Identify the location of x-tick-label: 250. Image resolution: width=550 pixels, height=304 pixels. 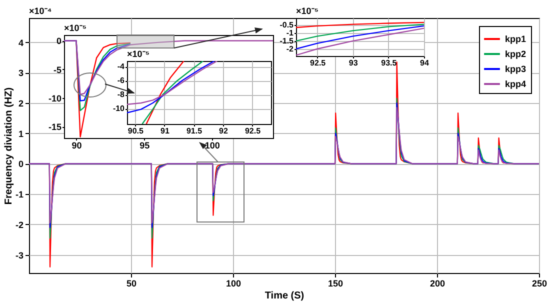
(540, 283).